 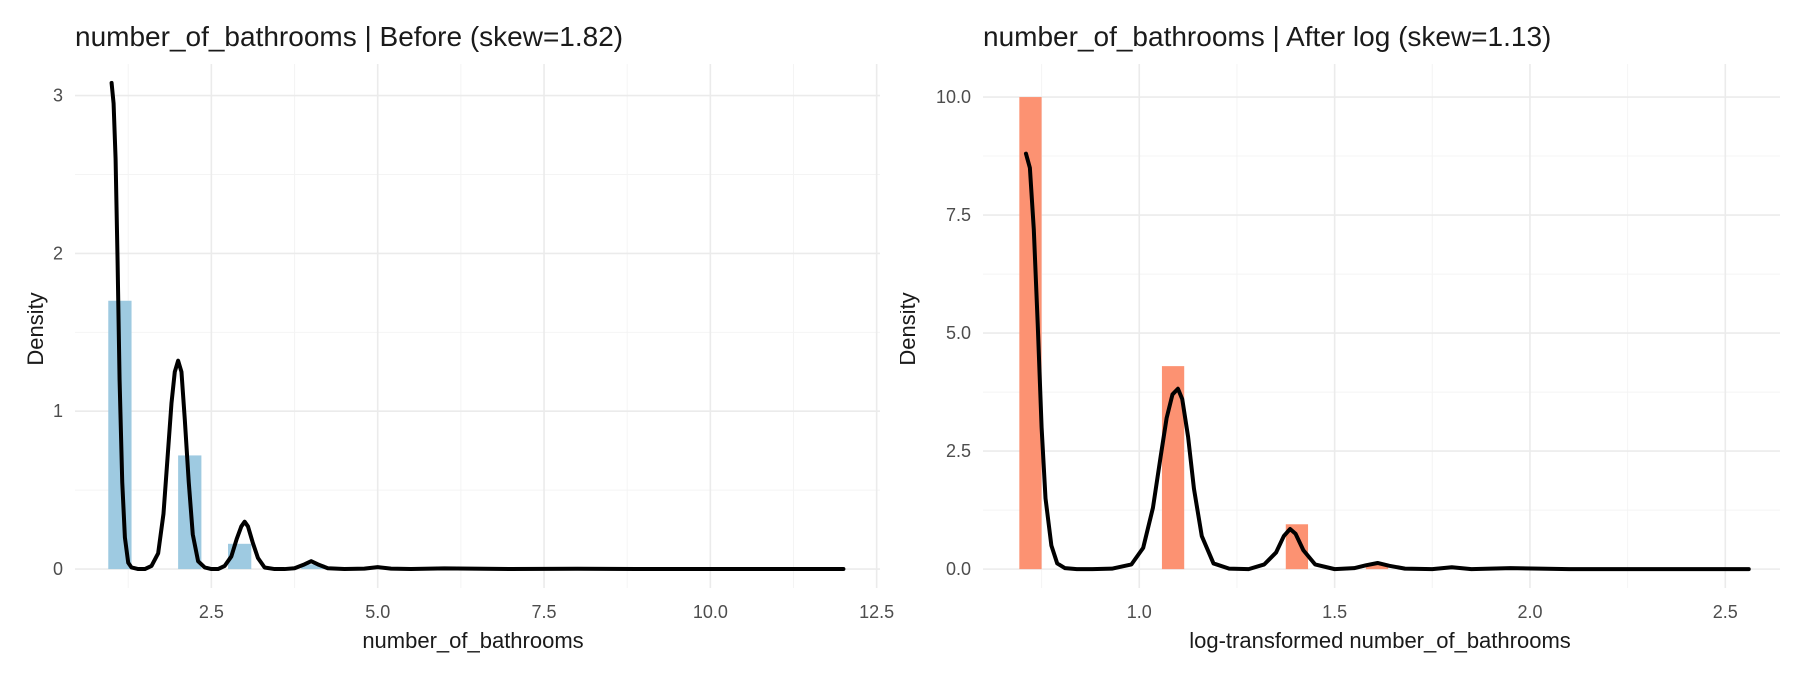 I want to click on y-tick-label: 3, so click(x=58, y=96).